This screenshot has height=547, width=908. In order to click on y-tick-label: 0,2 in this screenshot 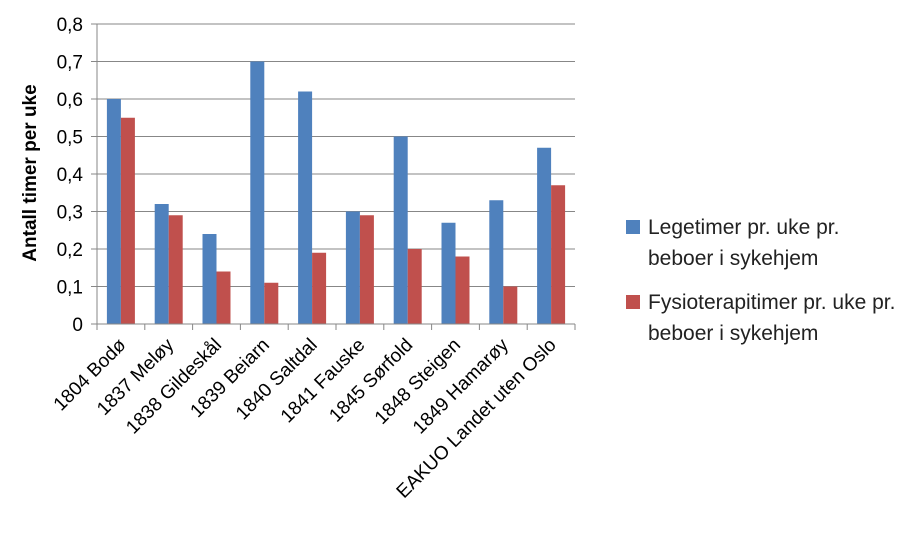, I will do `click(70, 250)`.